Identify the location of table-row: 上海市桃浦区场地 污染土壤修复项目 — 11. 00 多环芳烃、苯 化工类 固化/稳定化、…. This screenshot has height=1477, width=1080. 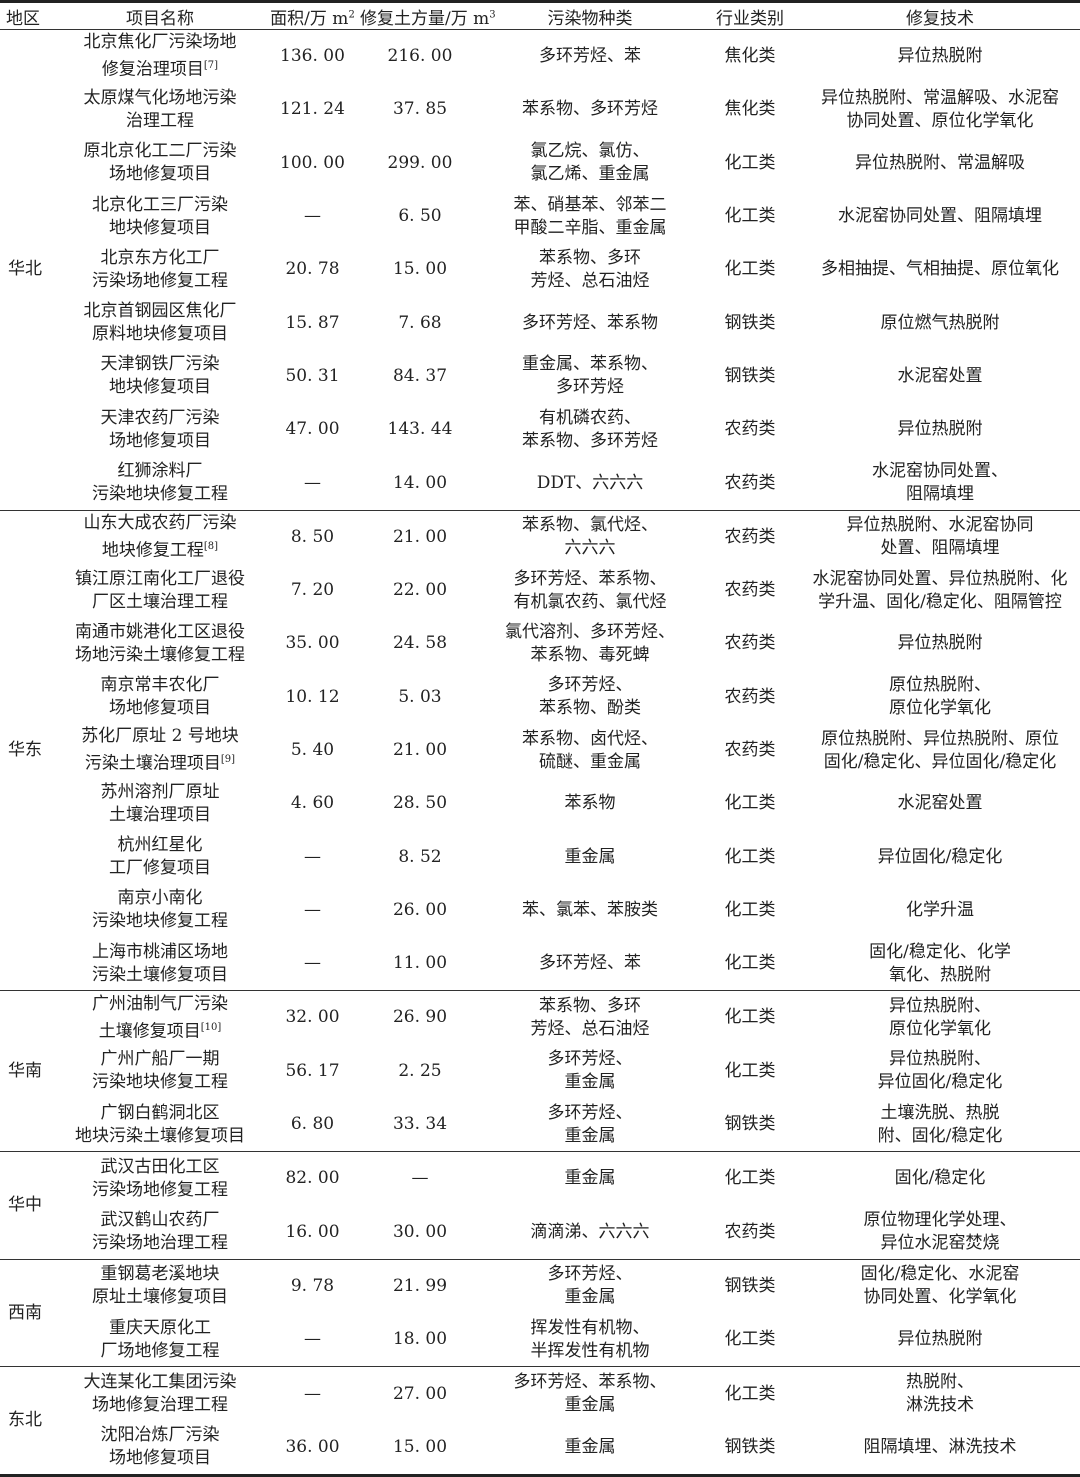
(540, 964).